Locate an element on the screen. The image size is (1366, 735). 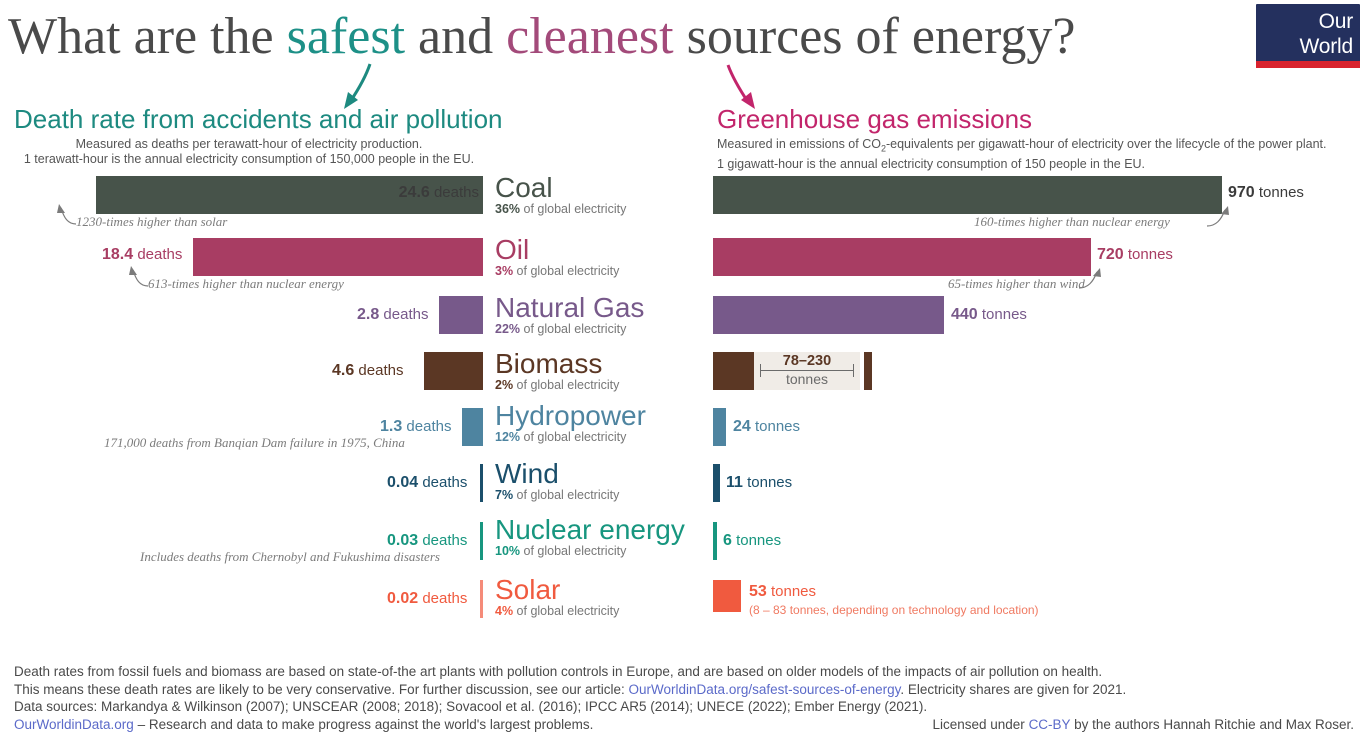
death-number-hydropower: 1.3 is located at coordinates (391, 426).